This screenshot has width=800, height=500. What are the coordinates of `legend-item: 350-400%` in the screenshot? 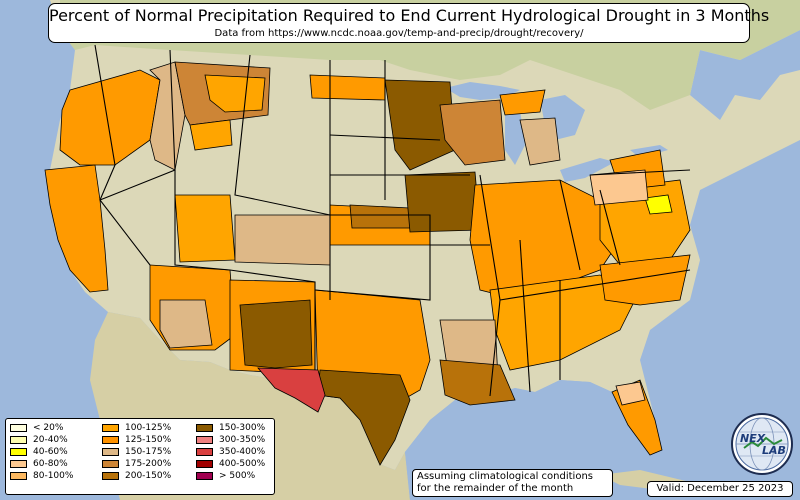 It's located at (230, 452).